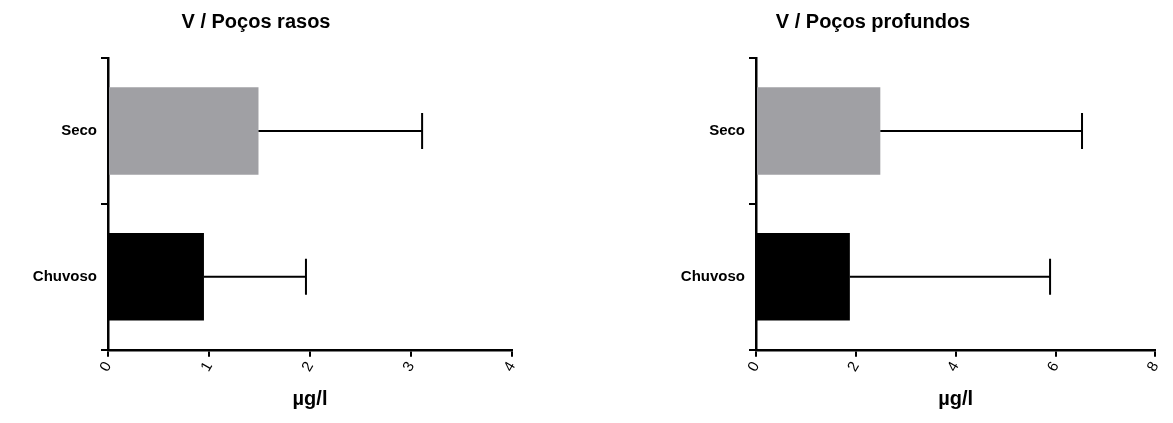 This screenshot has height=423, width=1173. I want to click on x-tick-label: 3, so click(408, 366).